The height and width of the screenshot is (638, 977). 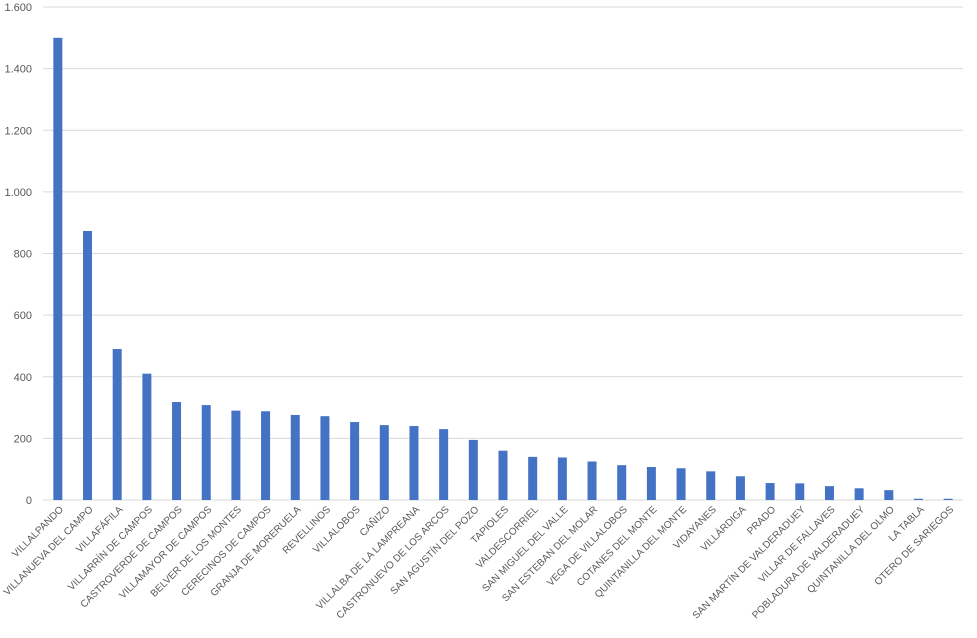 What do you see at coordinates (18, 70) in the screenshot?
I see `y-tick-label: 1.400` at bounding box center [18, 70].